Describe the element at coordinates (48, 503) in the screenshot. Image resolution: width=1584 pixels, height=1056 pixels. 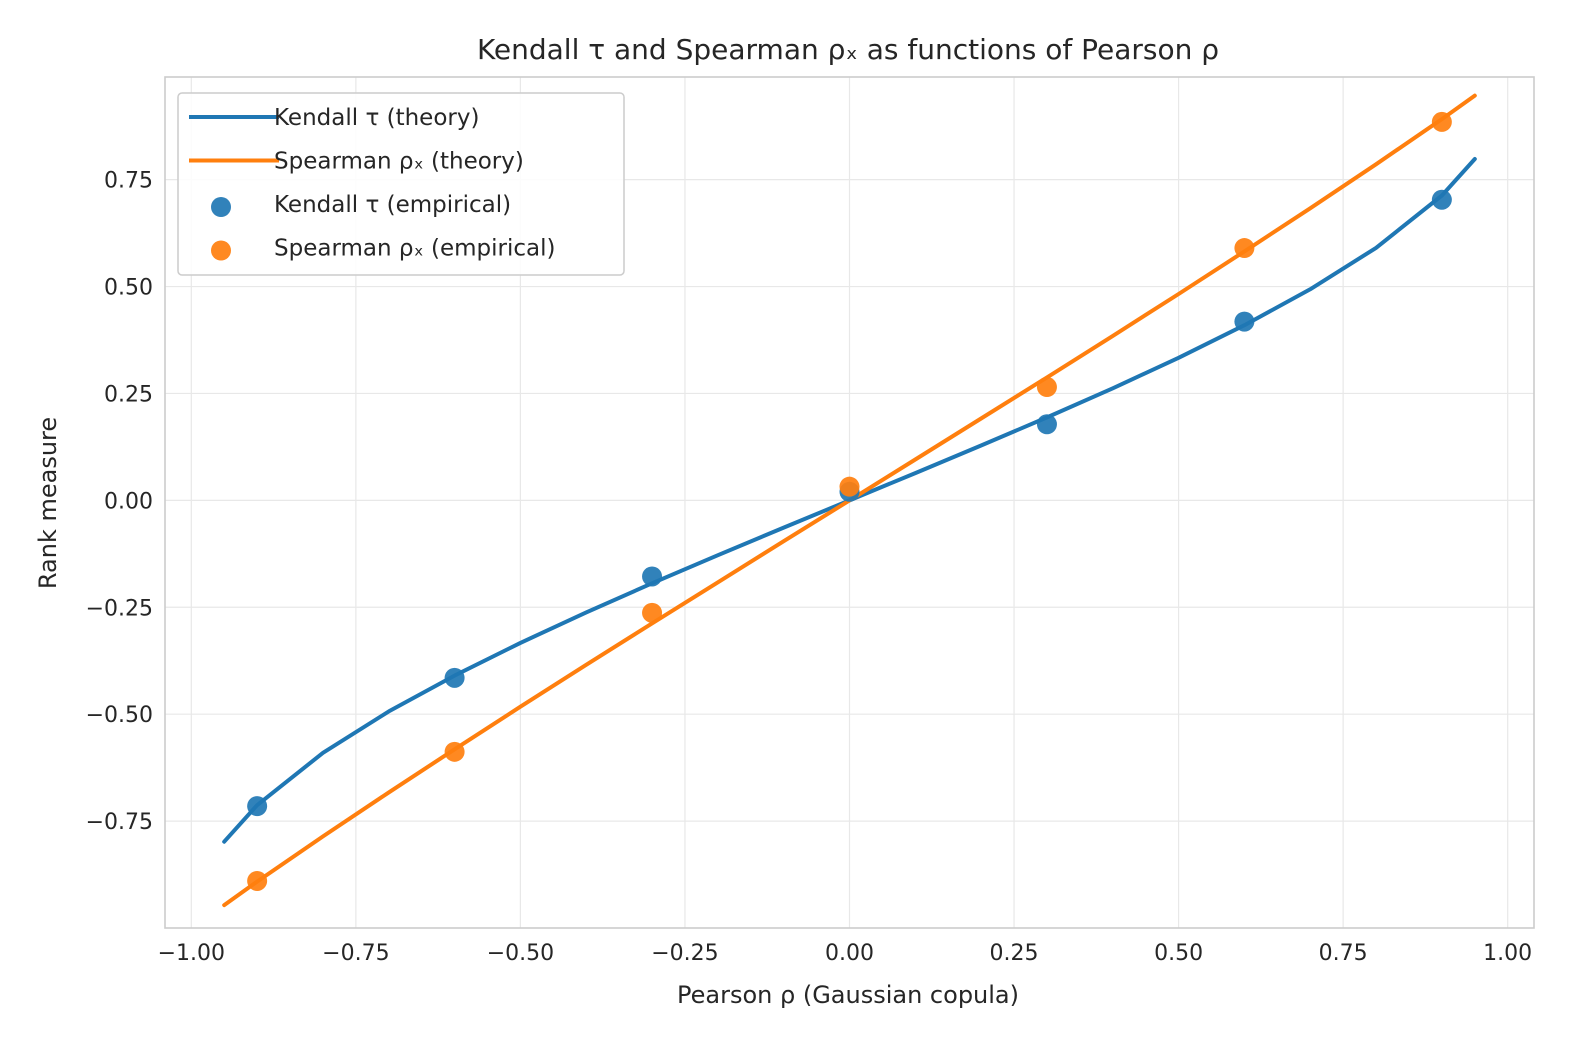
I see `y-axis-label: Rank measure` at that location.